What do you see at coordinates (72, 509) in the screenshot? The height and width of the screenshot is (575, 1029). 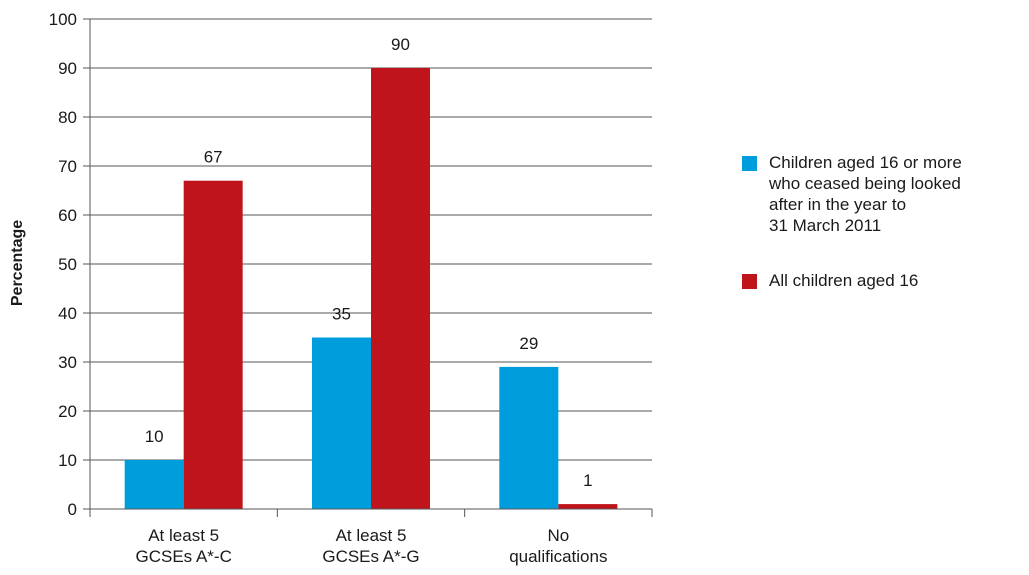 I see `y-tick-label: 0` at bounding box center [72, 509].